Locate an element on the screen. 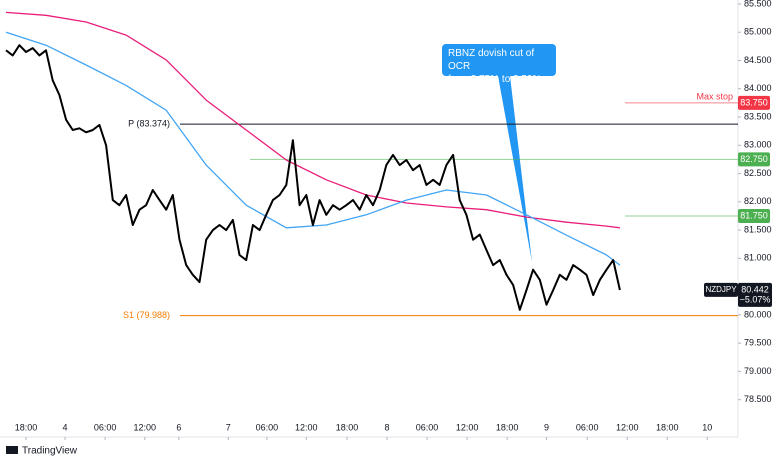  y-tick-label: 83.500 is located at coordinates (758, 116).